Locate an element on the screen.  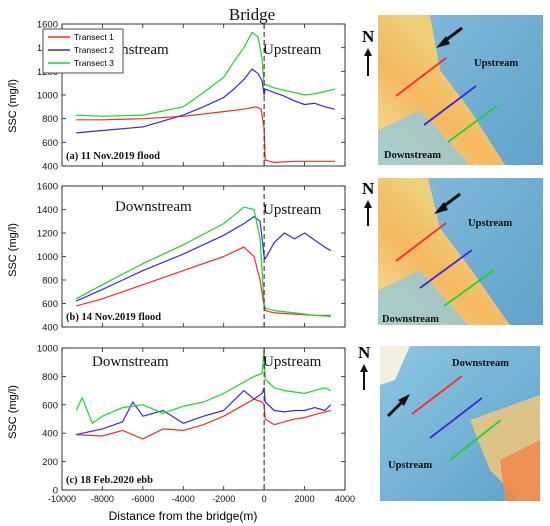
region-label-upstream-c: Upstream is located at coordinates (292, 362).